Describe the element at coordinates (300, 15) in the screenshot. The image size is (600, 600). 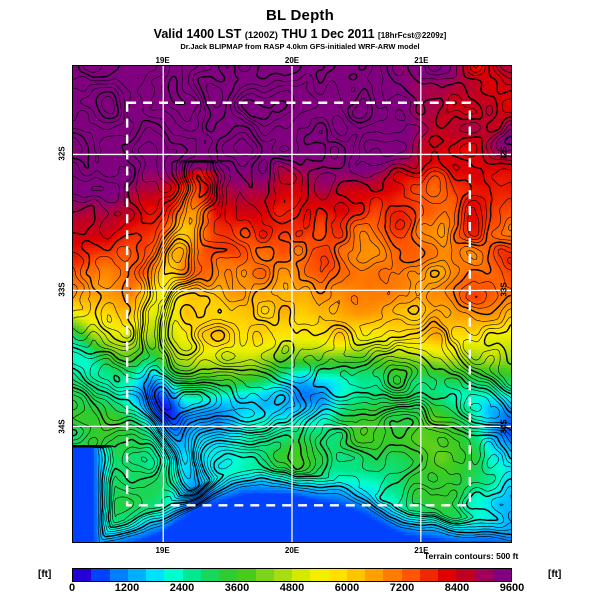
I see `page-title: BL Depth` at that location.